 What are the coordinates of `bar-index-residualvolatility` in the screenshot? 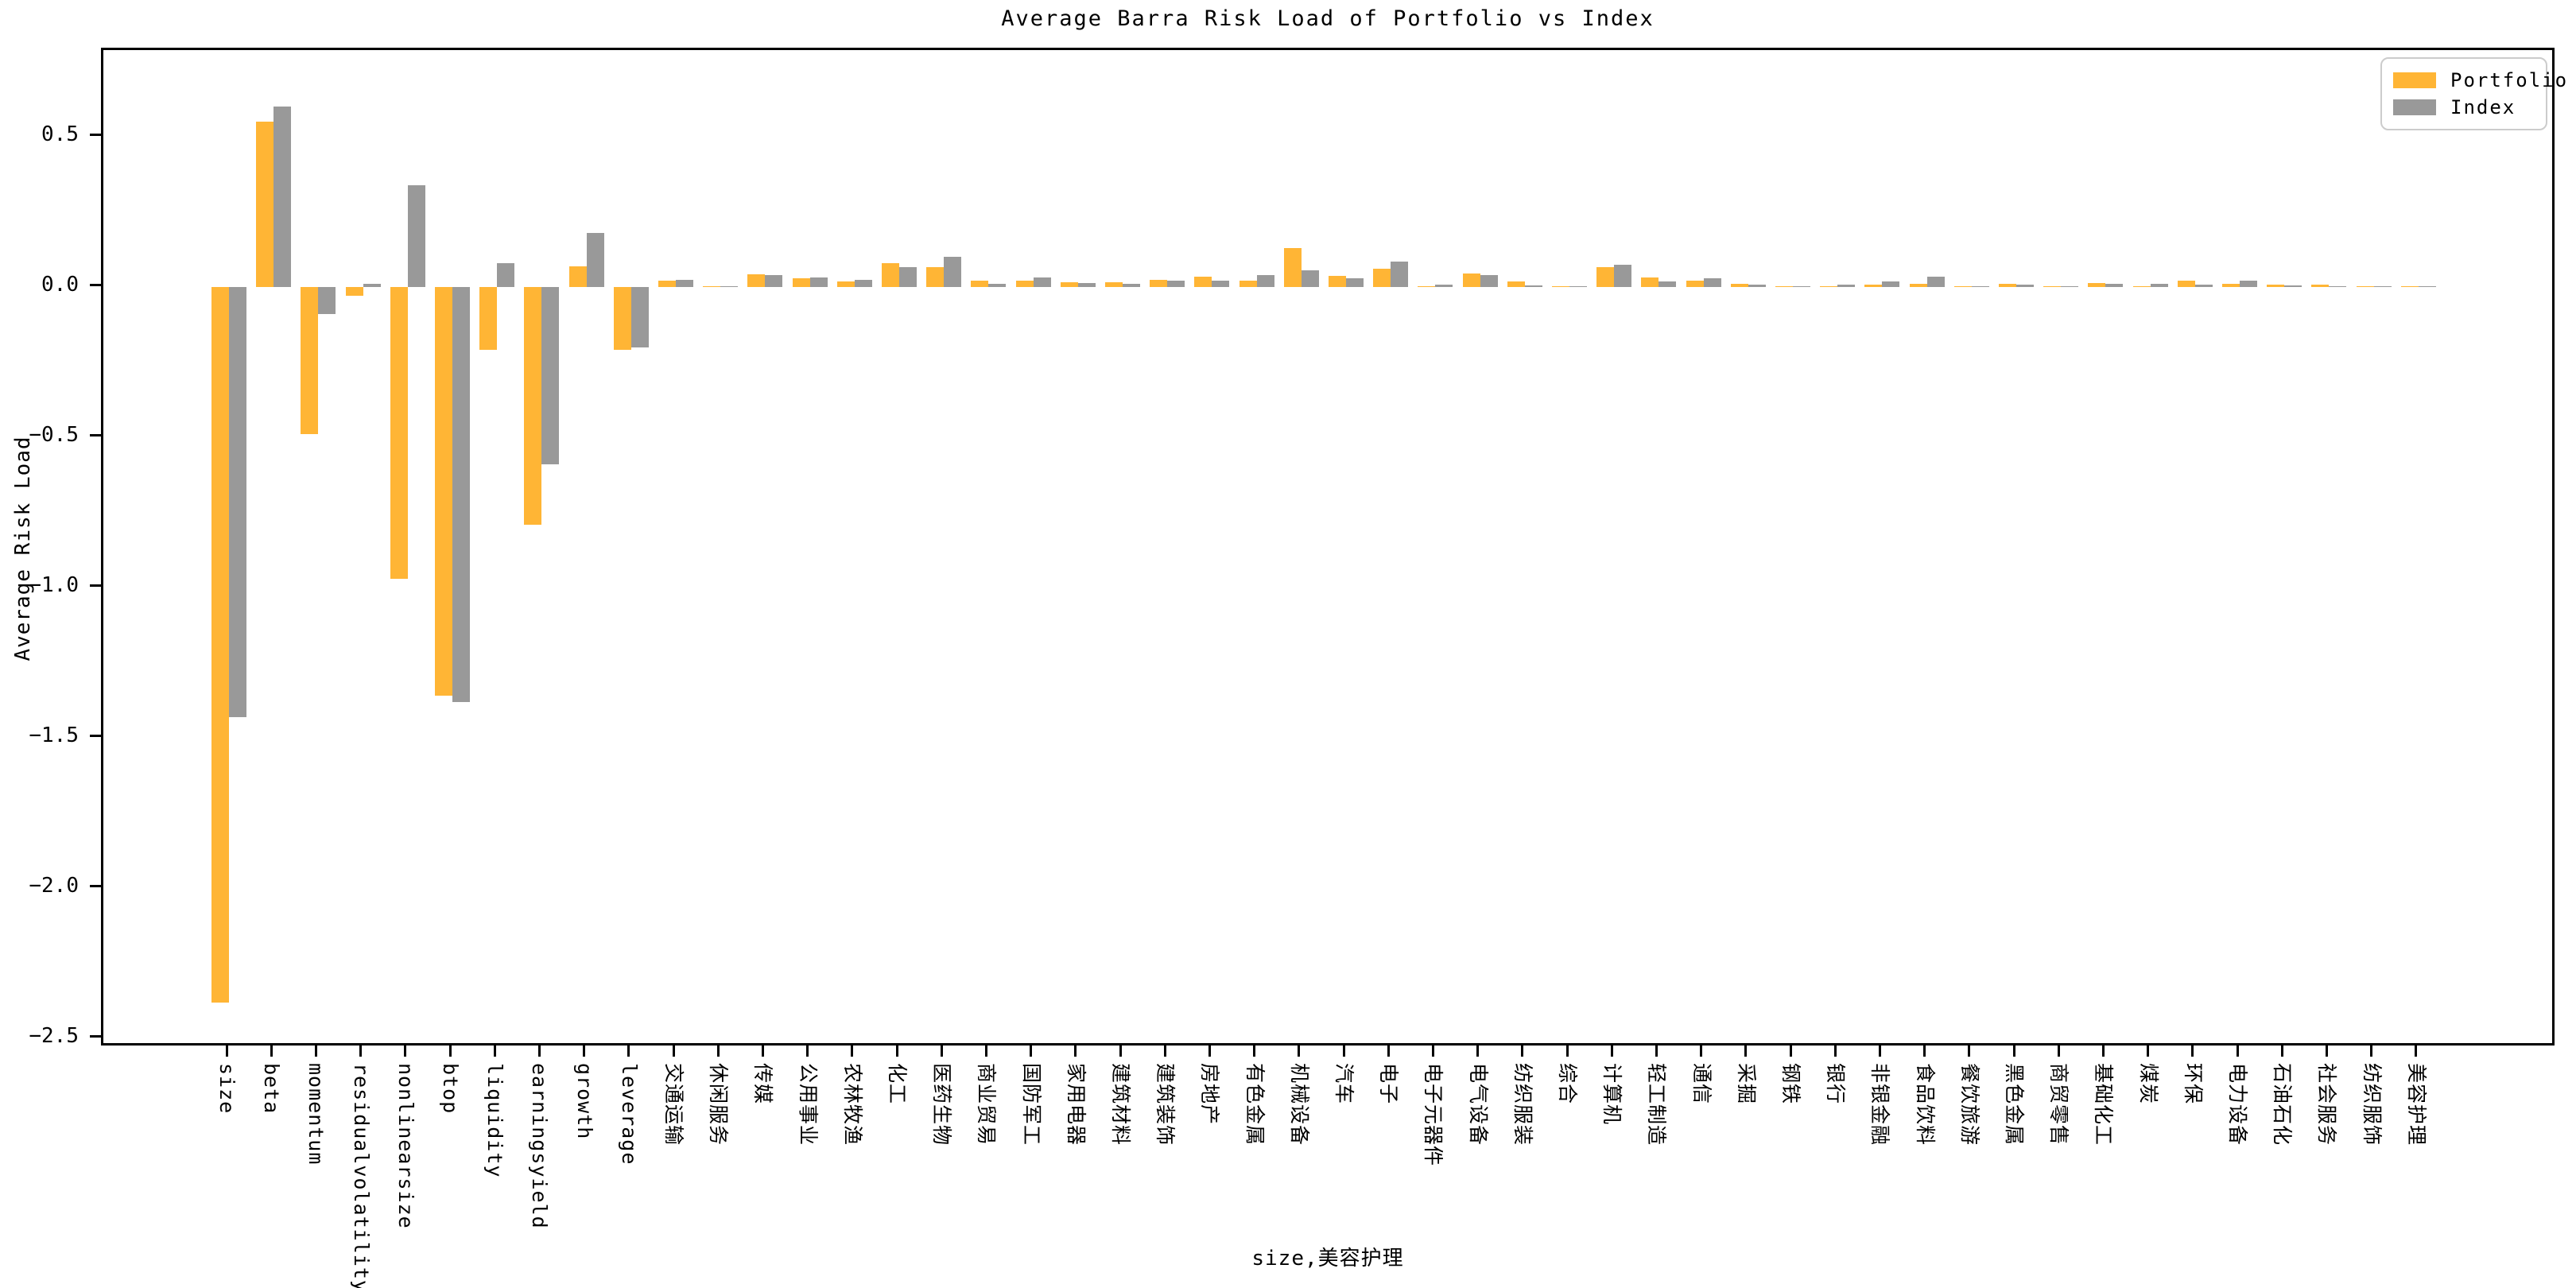 It's located at (372, 285).